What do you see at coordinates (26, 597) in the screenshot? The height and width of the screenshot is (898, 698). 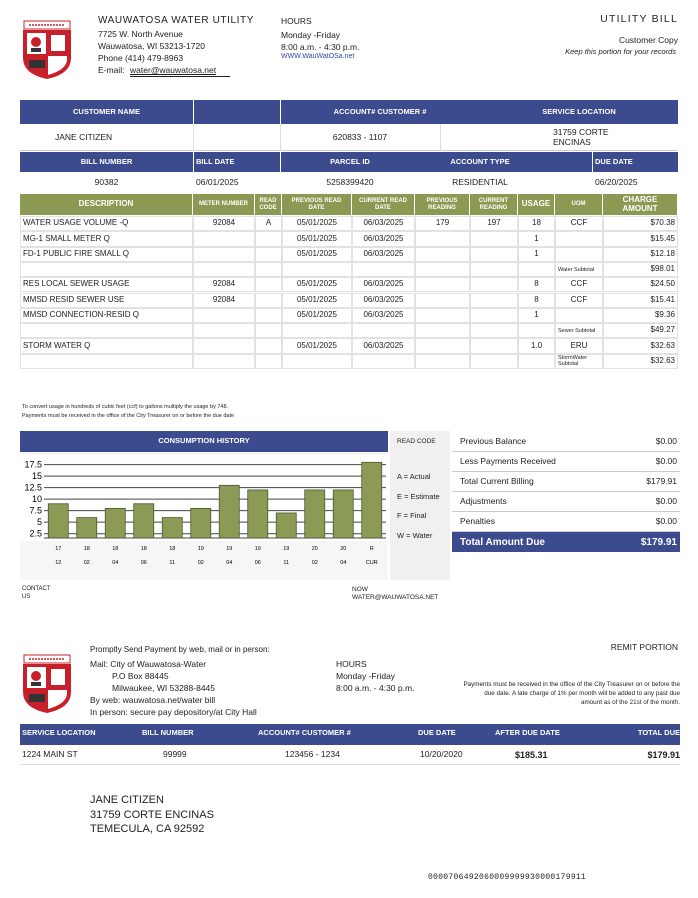 I see `contact-label: US` at bounding box center [26, 597].